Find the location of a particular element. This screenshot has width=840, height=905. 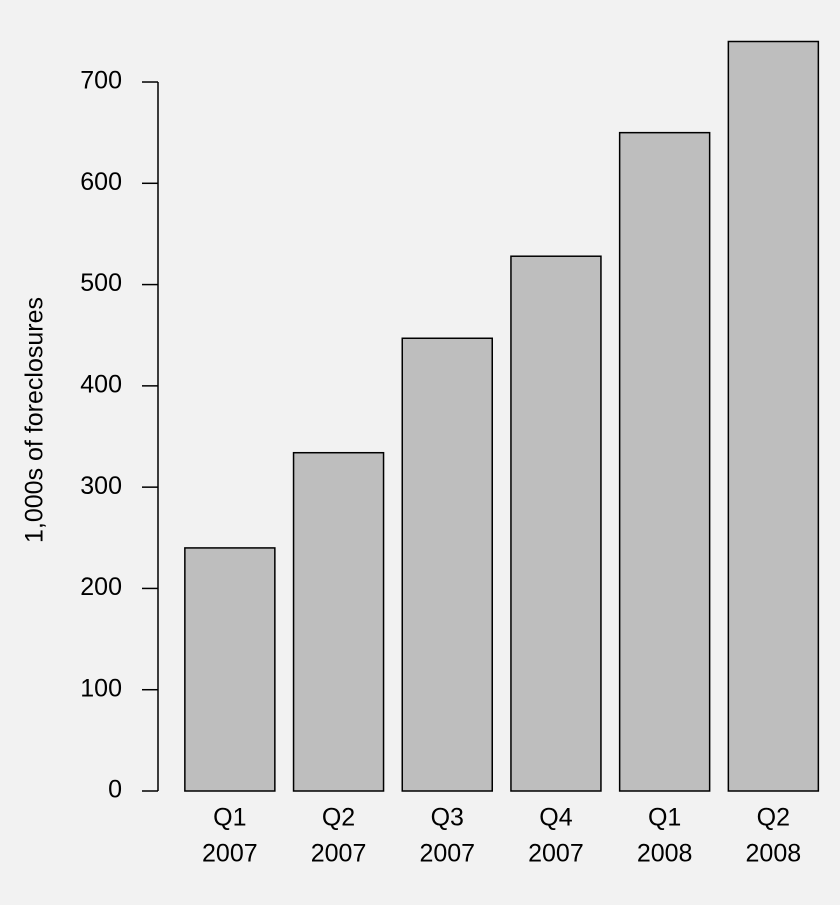

y-tick-label: 300 is located at coordinates (101, 486).